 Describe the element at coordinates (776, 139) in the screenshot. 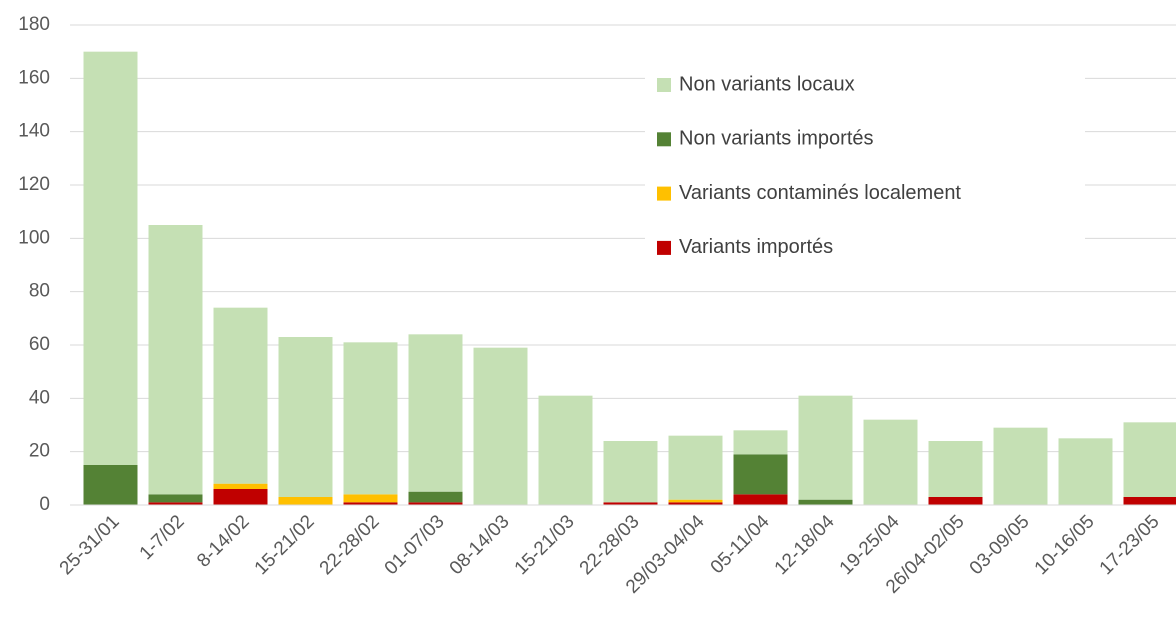

I see `legend-label: Non variants importés` at that location.